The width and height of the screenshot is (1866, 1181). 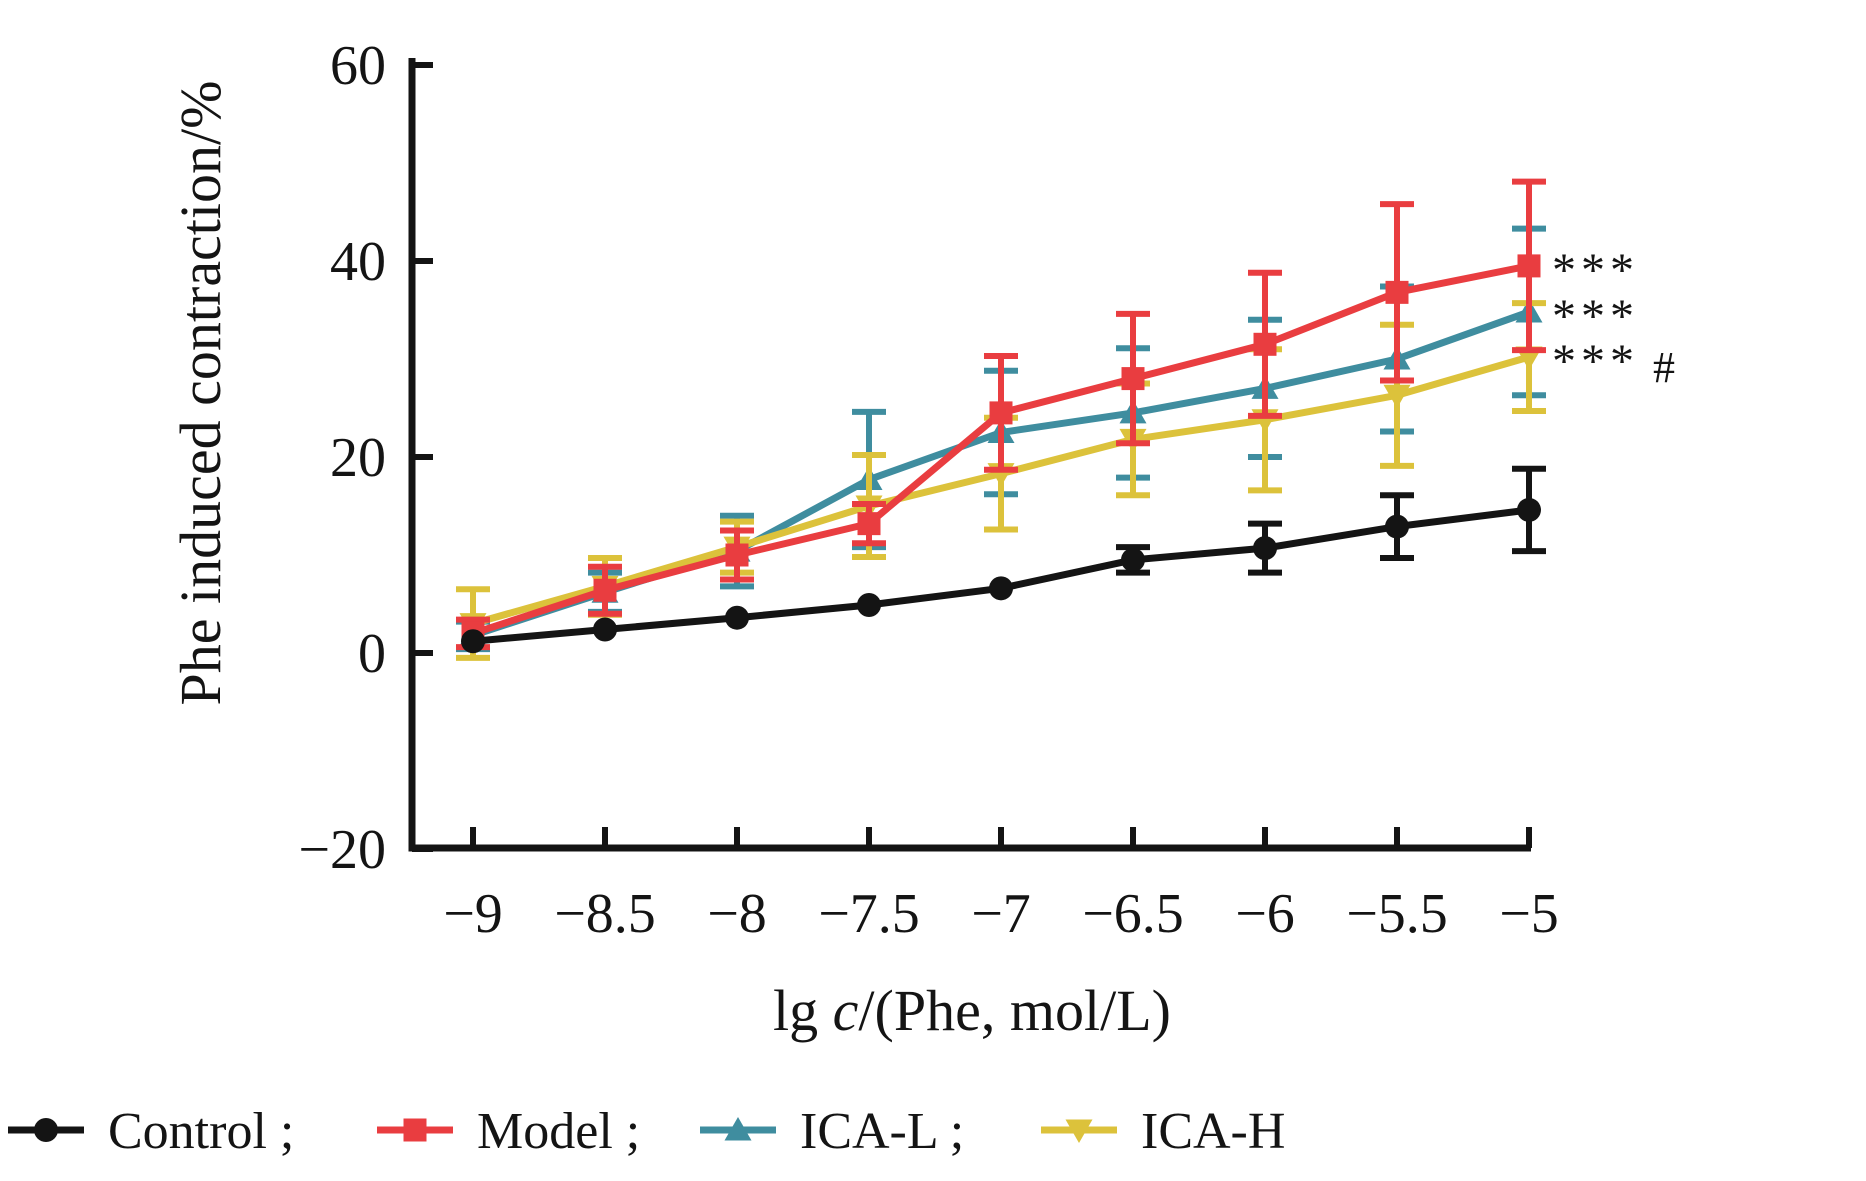 I want to click on marker-legend-ica-l, so click(x=738, y=1129).